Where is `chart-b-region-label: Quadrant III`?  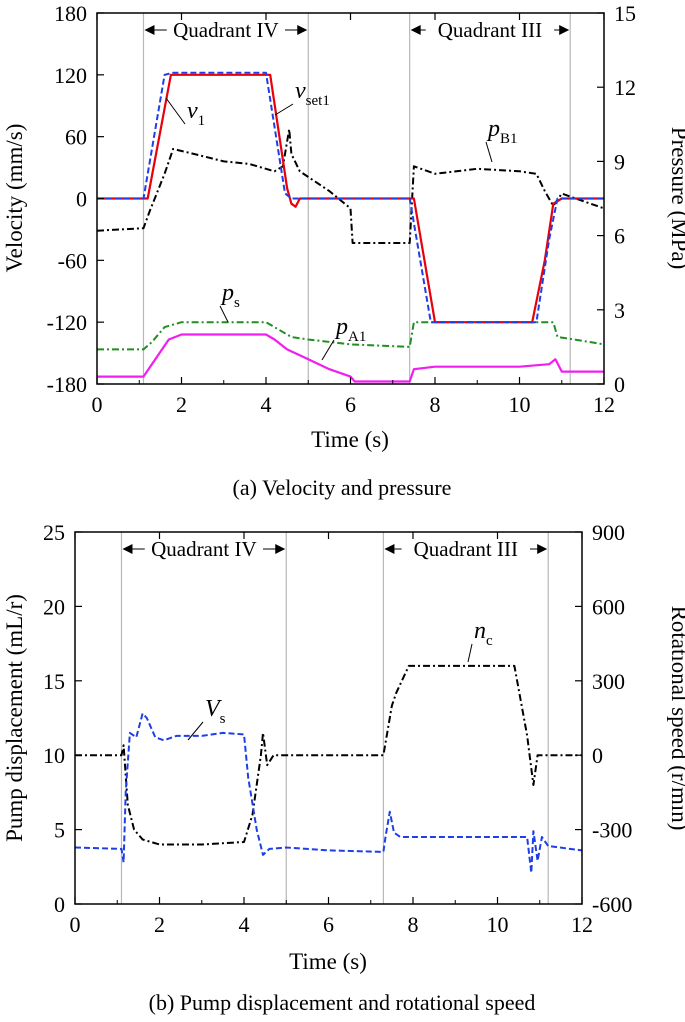
chart-b-region-label: Quadrant III is located at coordinates (466, 549).